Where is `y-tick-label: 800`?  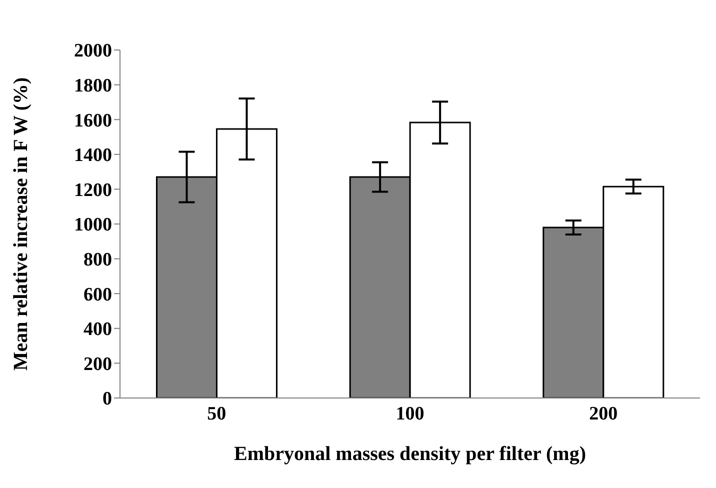
y-tick-label: 800 is located at coordinates (98, 260).